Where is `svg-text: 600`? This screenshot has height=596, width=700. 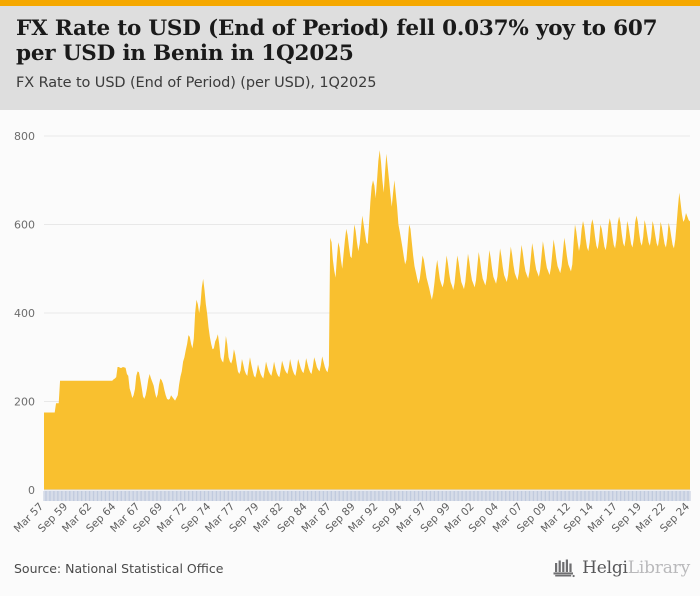
svg-text: 600 is located at coordinates (24, 225).